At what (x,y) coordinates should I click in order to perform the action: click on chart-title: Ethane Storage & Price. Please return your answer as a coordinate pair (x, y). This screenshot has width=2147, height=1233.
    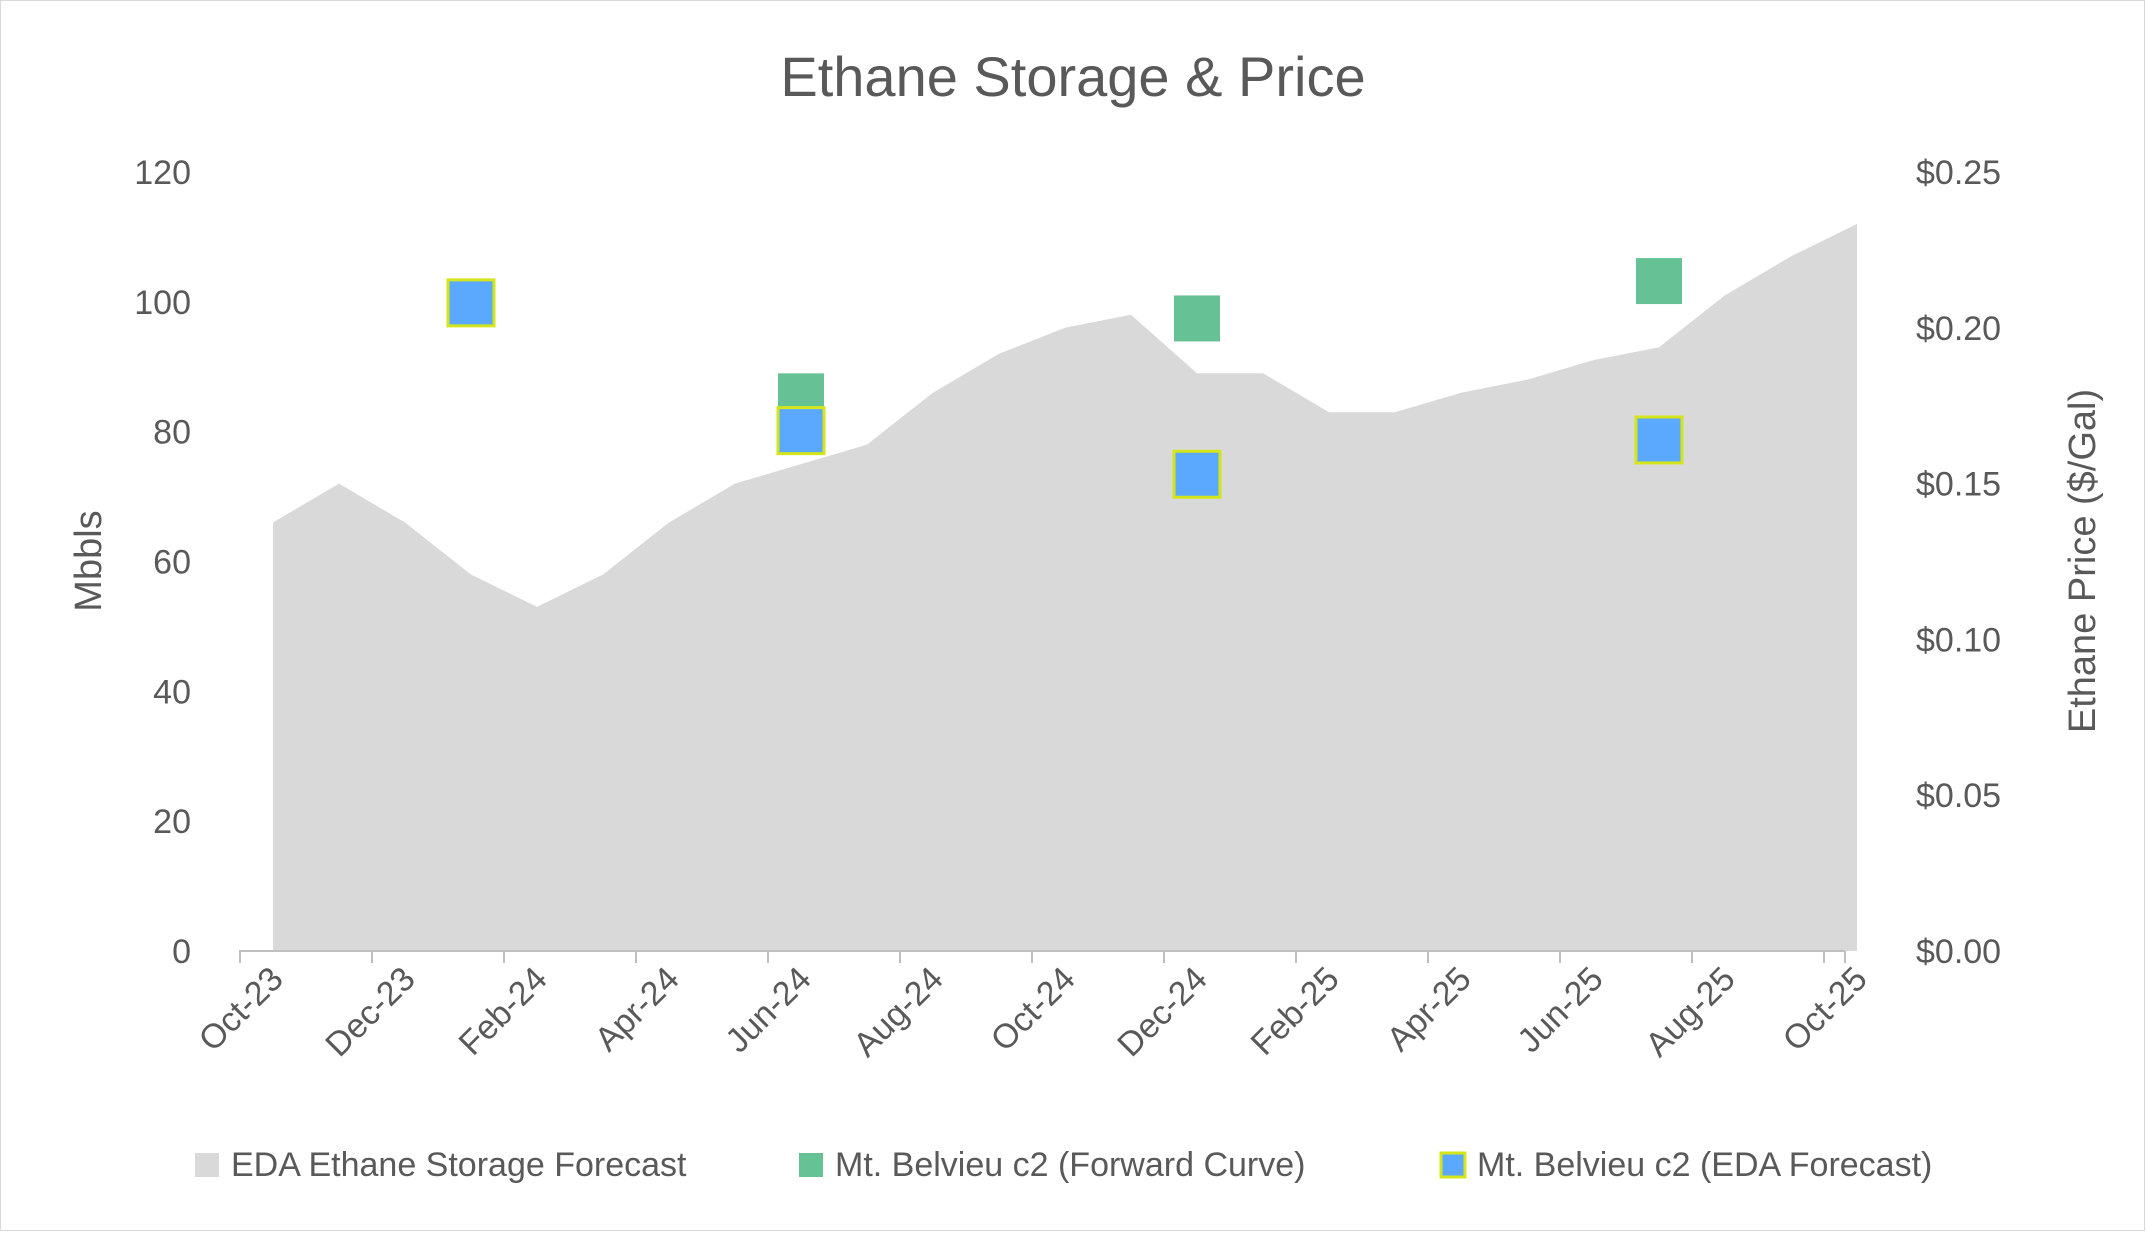
    Looking at the image, I should click on (1072, 76).